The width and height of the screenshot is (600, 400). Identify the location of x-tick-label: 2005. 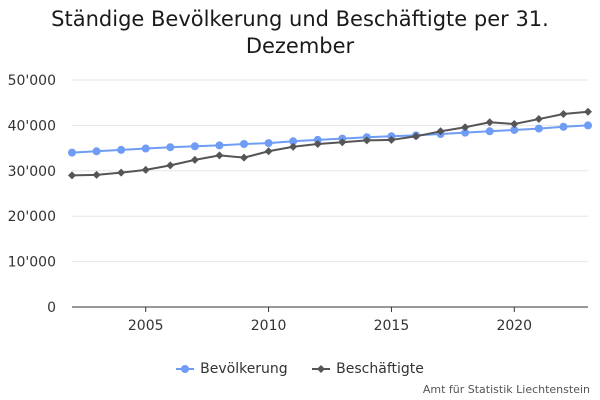
(146, 326).